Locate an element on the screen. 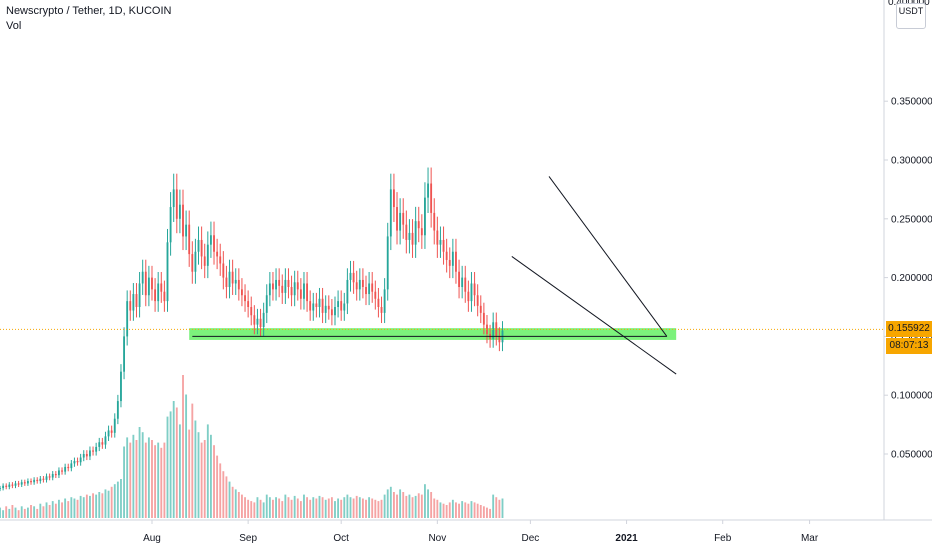 The width and height of the screenshot is (932, 550). wedge-upper-trendline is located at coordinates (608, 256).